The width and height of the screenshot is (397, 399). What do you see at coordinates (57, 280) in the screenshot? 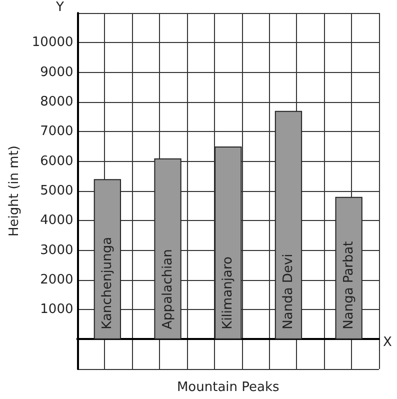
I see `y-tick-label: 2000` at bounding box center [57, 280].